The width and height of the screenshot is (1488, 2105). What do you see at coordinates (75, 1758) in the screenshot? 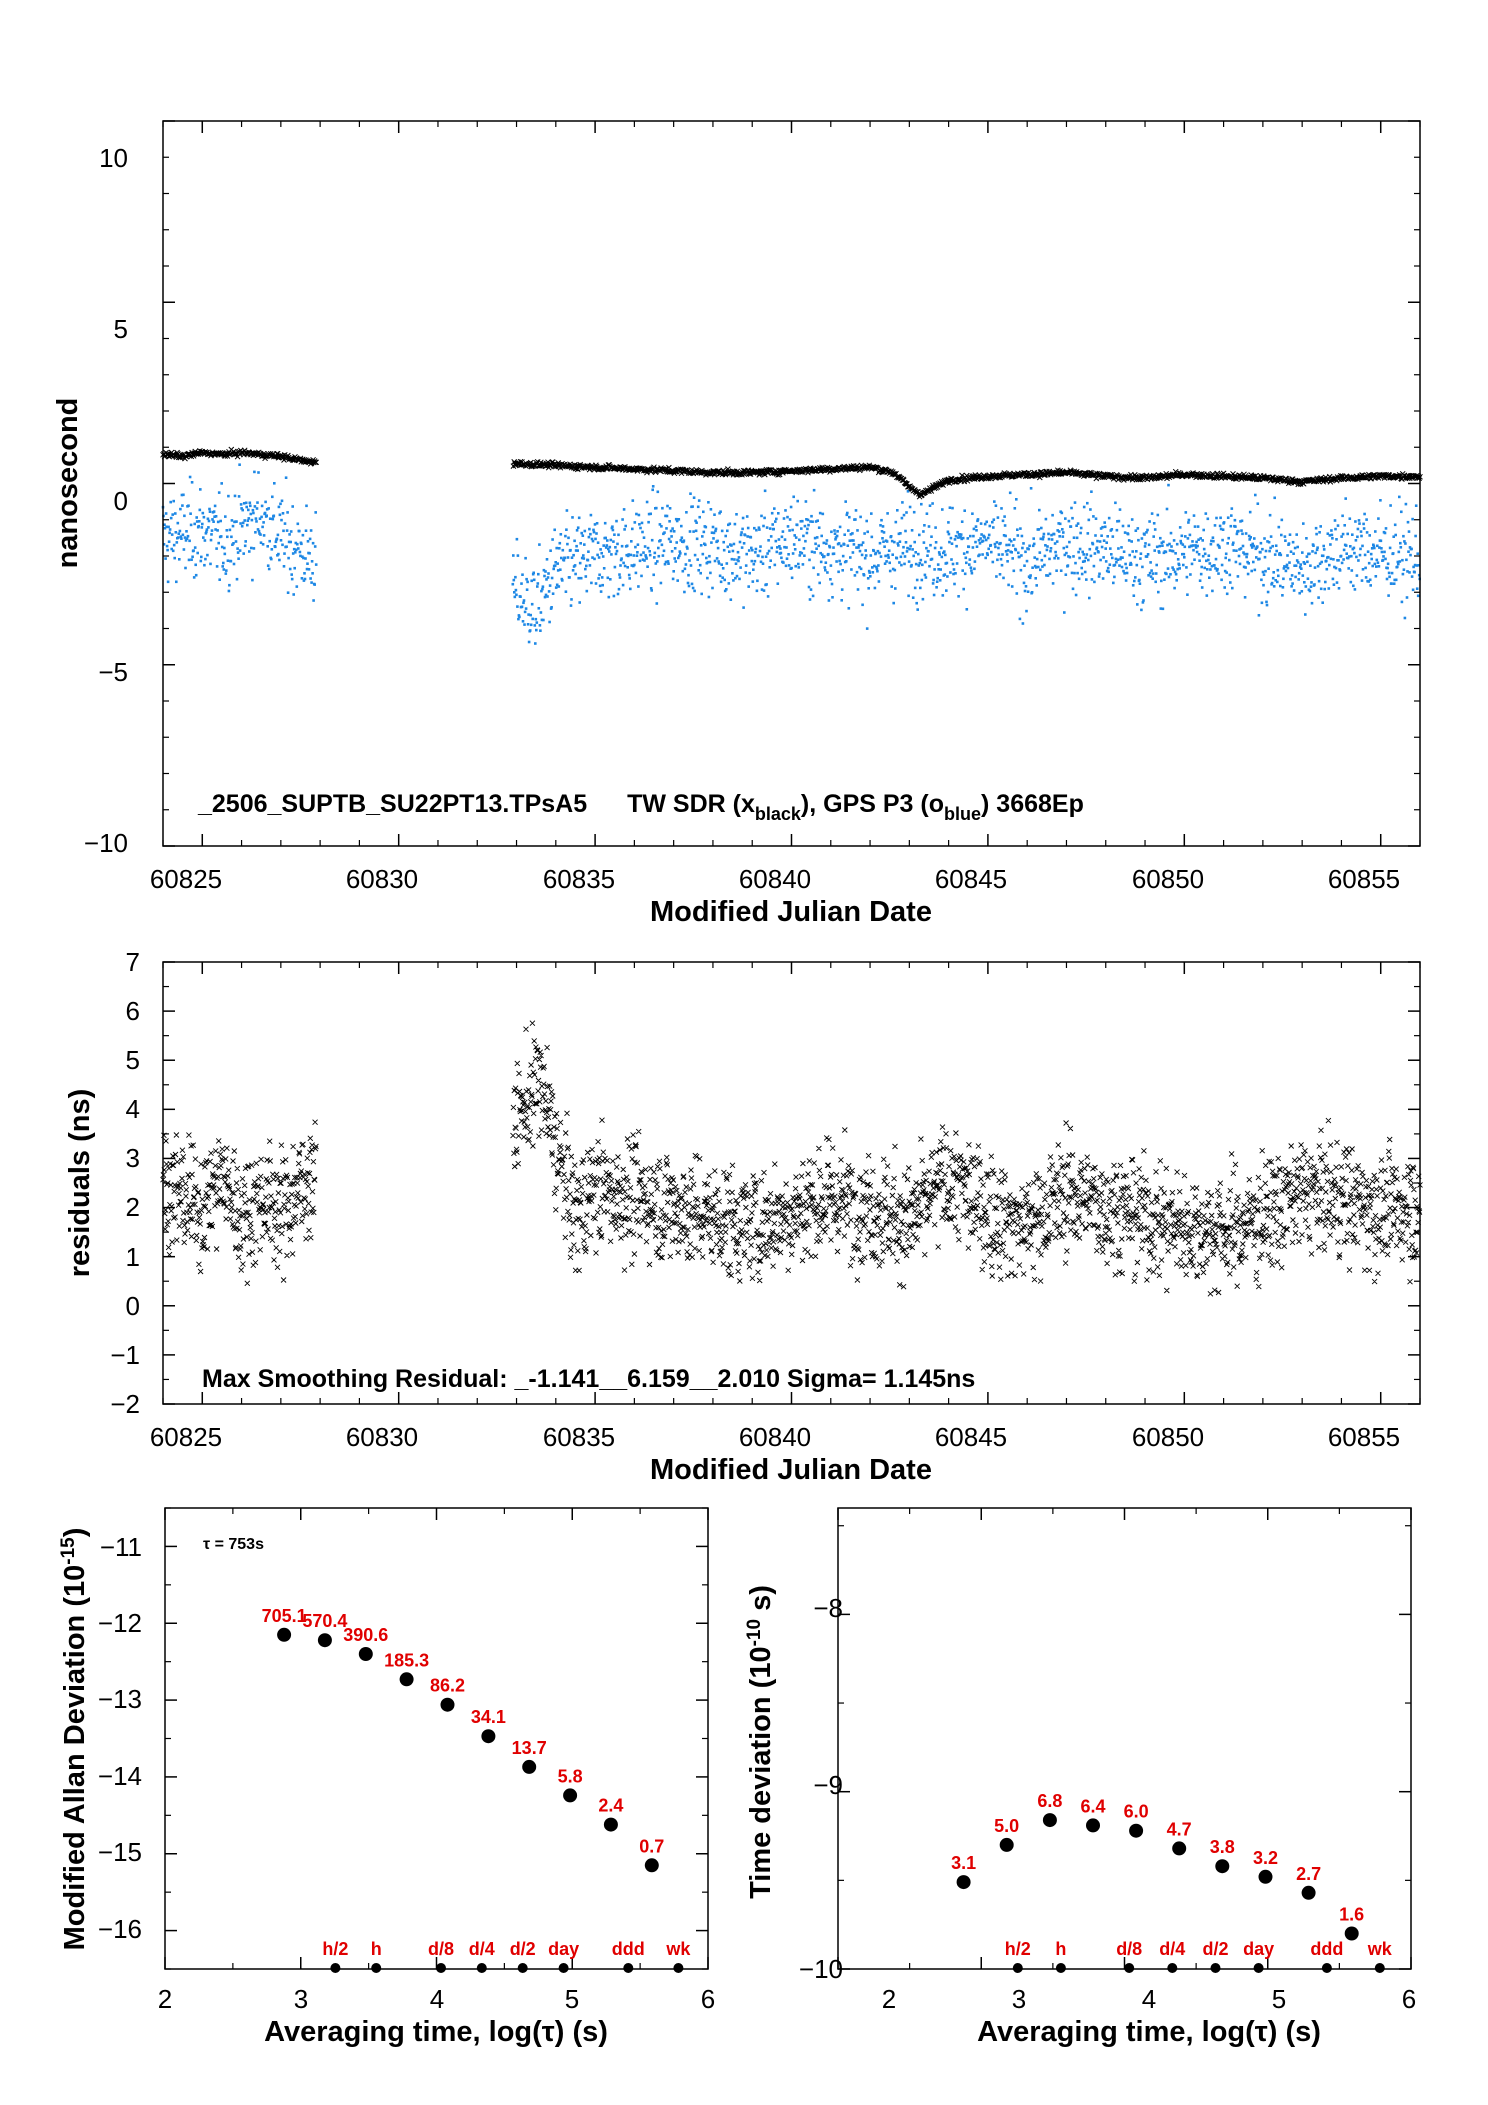
I see `p3-ylabel-main: Modified Allan Deviation (10` at bounding box center [75, 1758].